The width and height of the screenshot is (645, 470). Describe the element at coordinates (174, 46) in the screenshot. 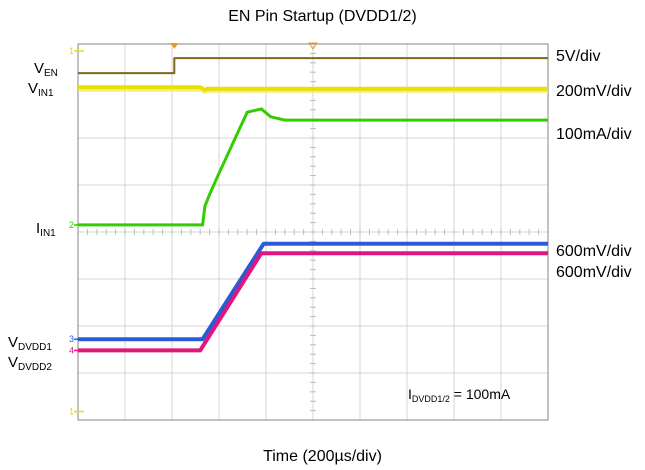

I see `trigger-marker` at that location.